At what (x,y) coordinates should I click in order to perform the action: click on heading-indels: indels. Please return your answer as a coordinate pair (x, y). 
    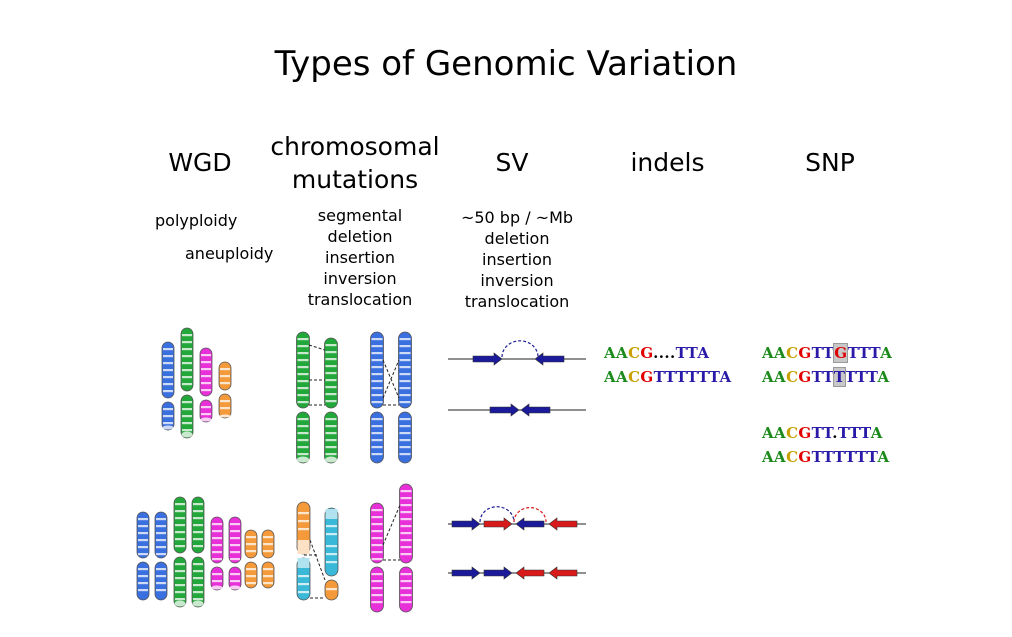
    Looking at the image, I should click on (667, 162).